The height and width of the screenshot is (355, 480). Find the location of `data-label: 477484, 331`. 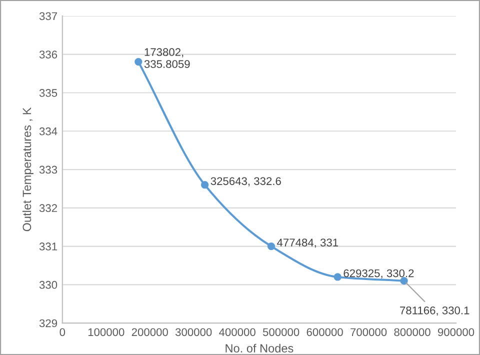

data-label: 477484, 331 is located at coordinates (307, 243).